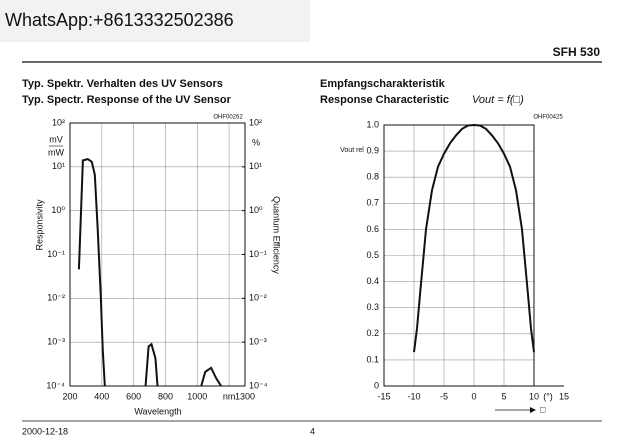 The width and height of the screenshot is (618, 443). I want to click on x-arrow-head, so click(533, 410).